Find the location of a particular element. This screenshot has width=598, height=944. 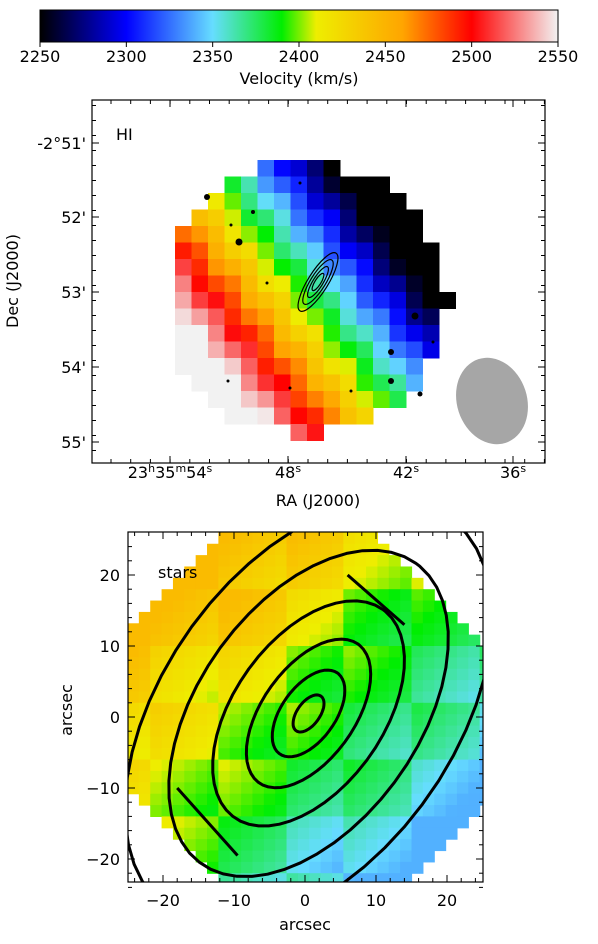

hi-contour is located at coordinates (318, 282).